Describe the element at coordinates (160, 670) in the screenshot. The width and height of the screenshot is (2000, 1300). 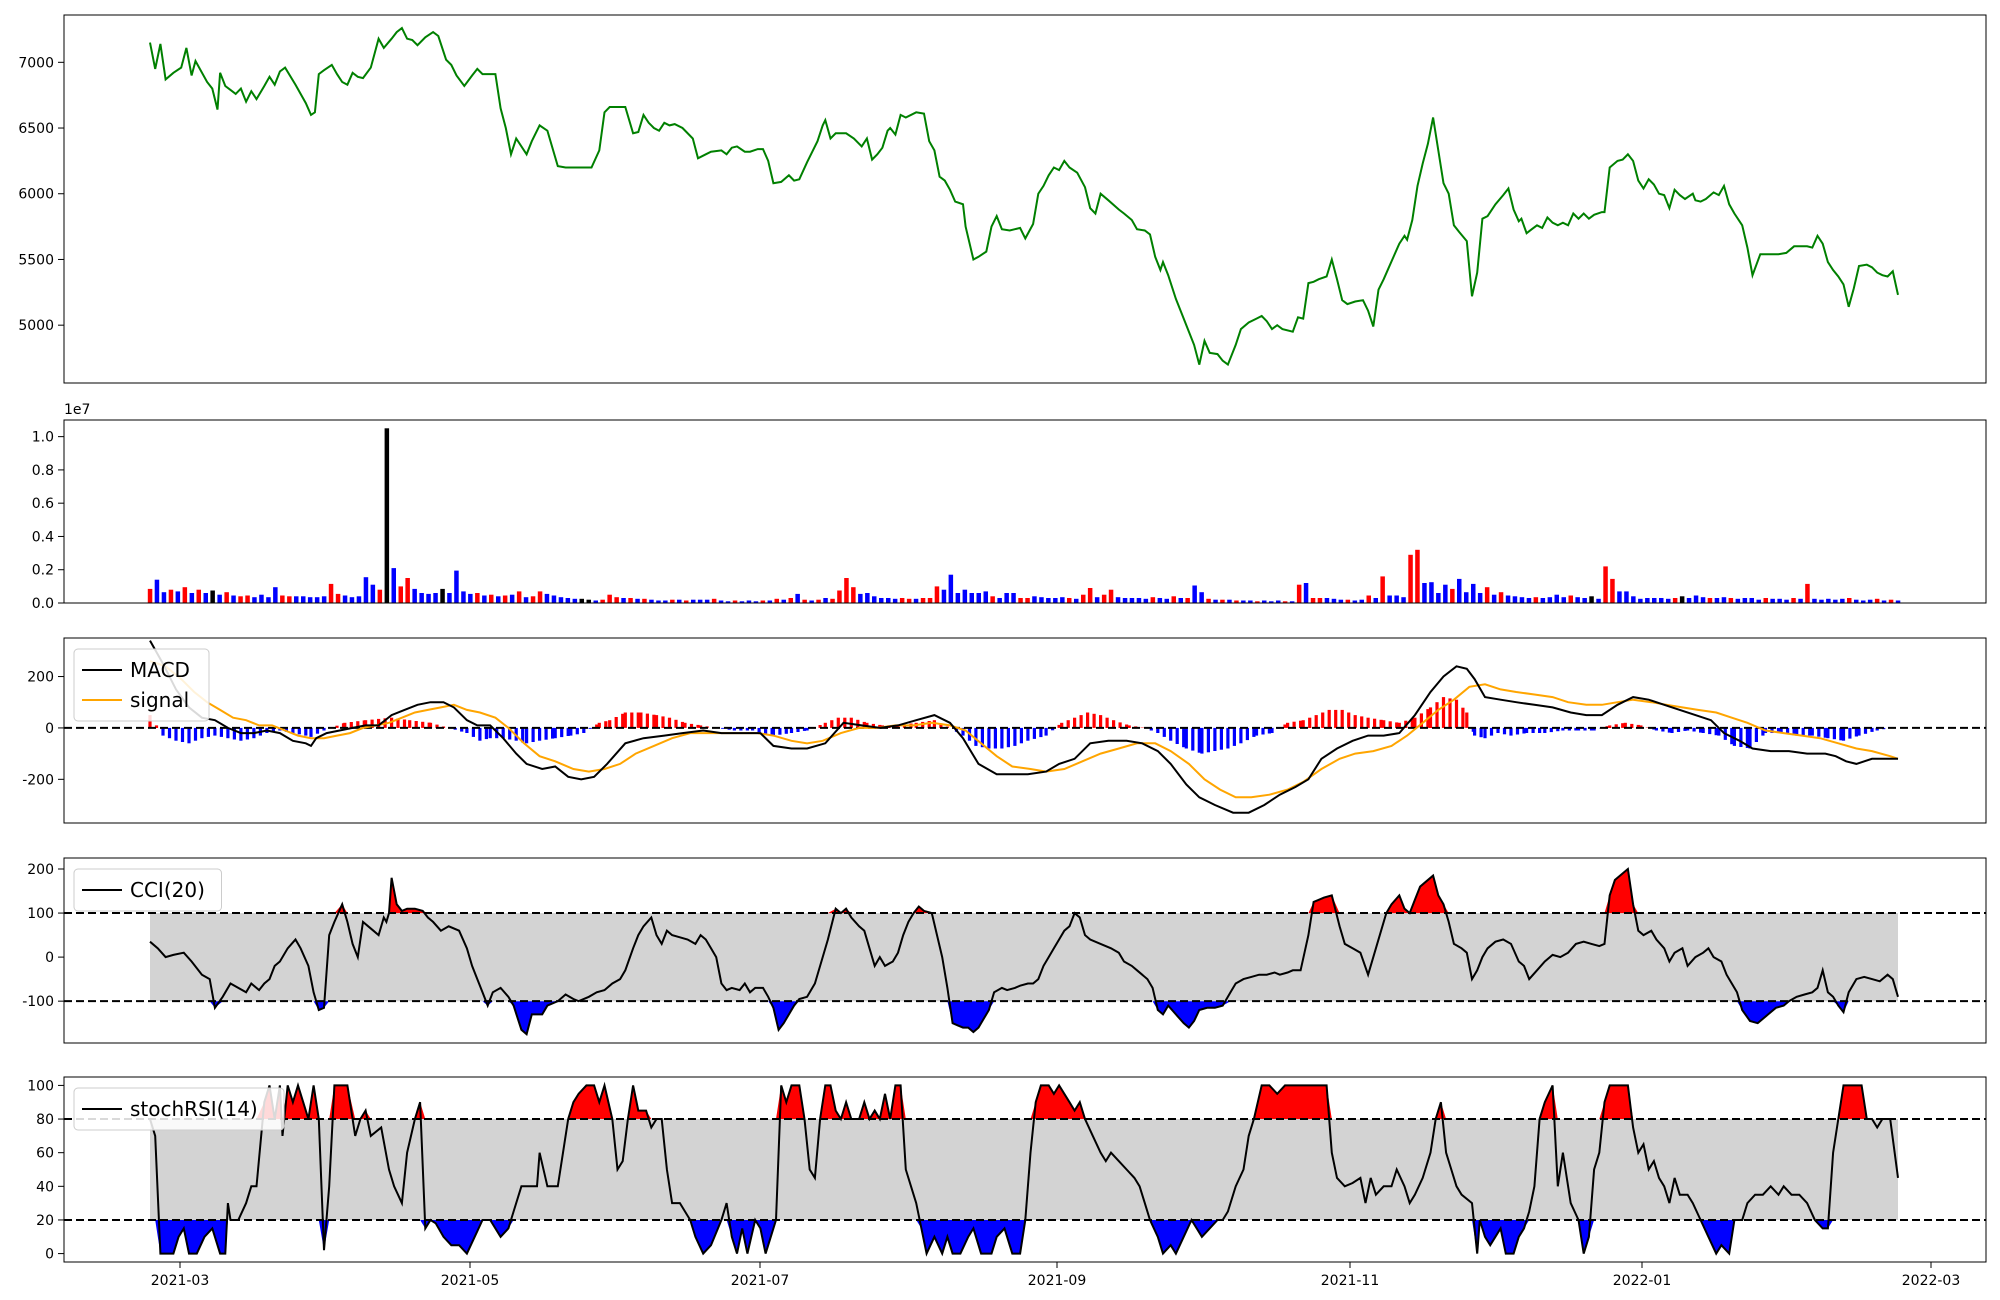
I see `legend-label: MACD` at that location.